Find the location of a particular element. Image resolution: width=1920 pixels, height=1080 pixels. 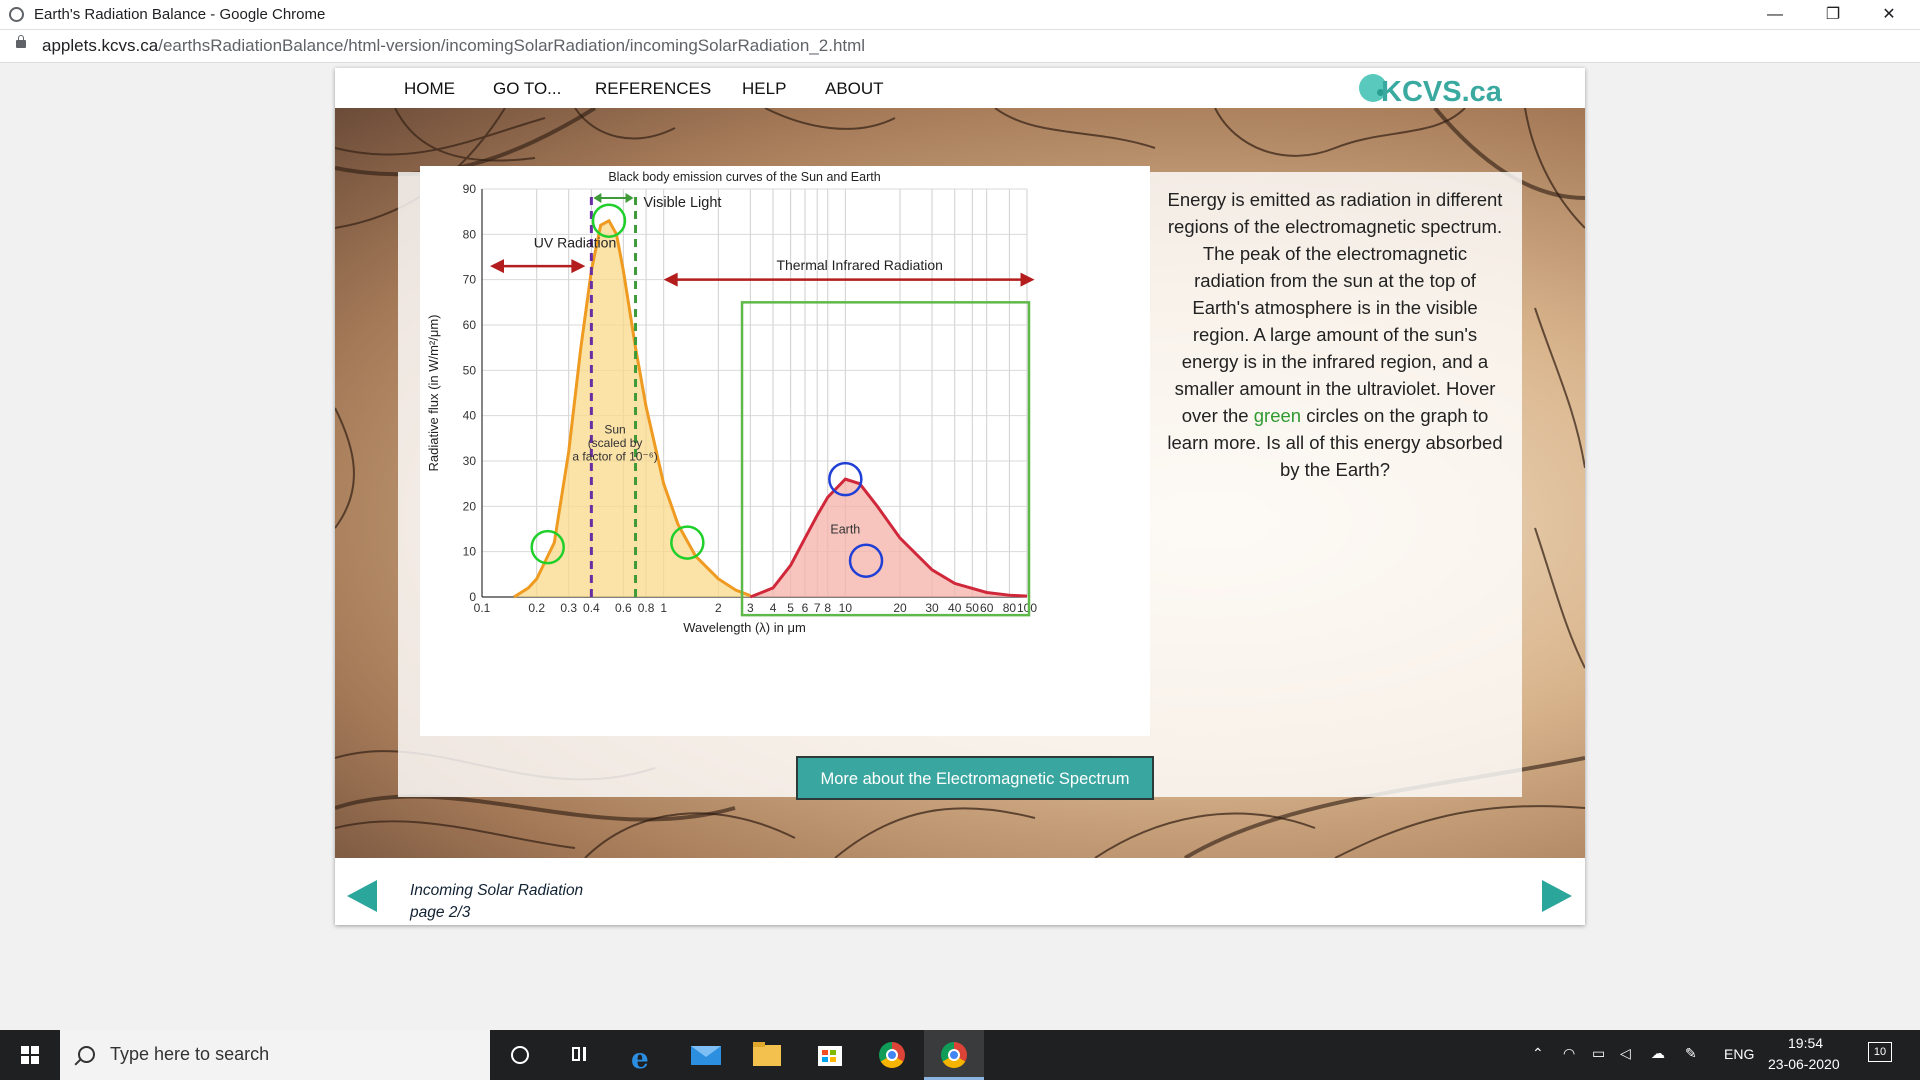

y-tick-label: 10 is located at coordinates (470, 552).